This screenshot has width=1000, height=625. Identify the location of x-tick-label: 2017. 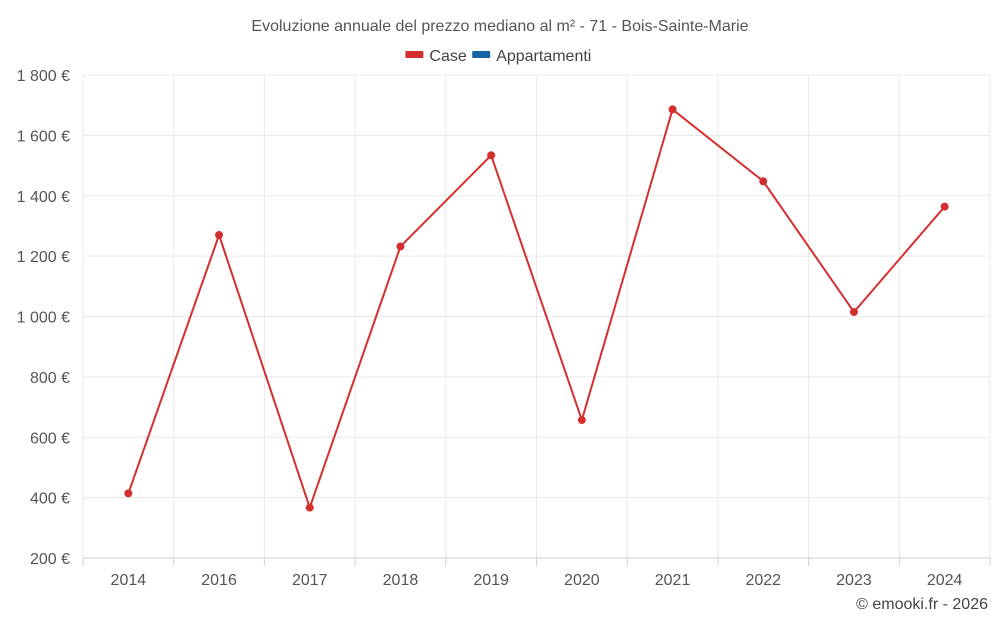
(310, 580).